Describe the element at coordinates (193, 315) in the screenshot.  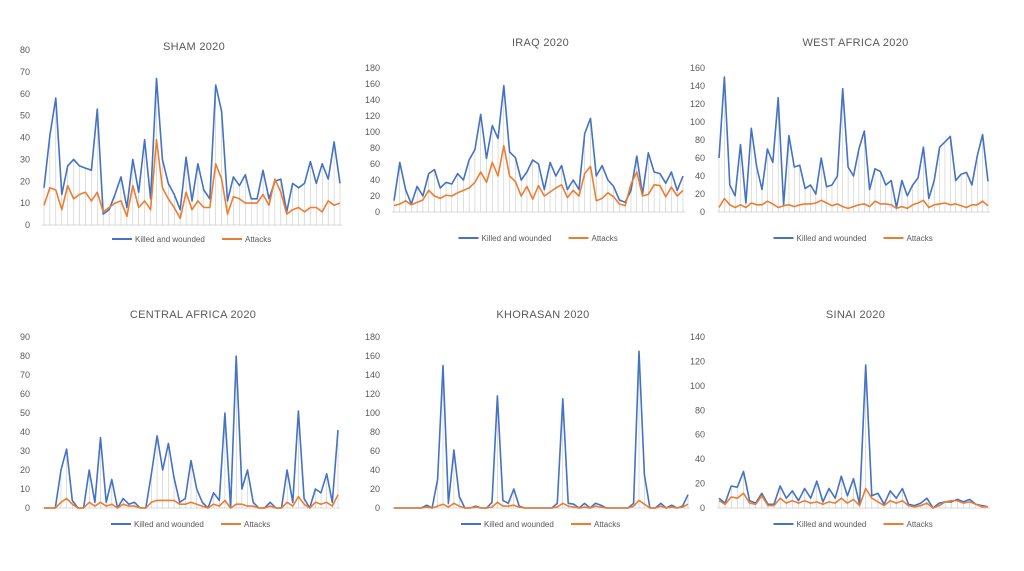
I see `chart-title: CENTRAL AFRICA 2020` at that location.